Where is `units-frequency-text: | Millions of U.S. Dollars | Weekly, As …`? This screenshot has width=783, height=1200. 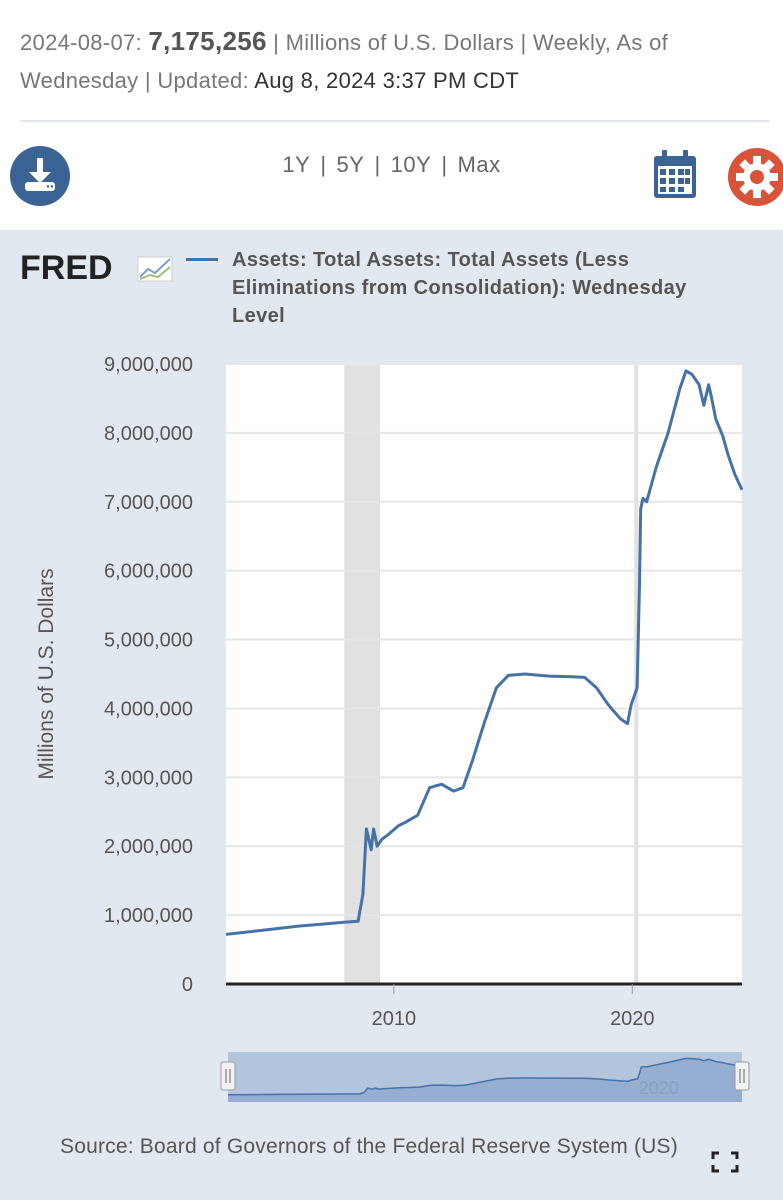 units-frequency-text: | Millions of U.S. Dollars | Weekly, As … is located at coordinates (344, 61).